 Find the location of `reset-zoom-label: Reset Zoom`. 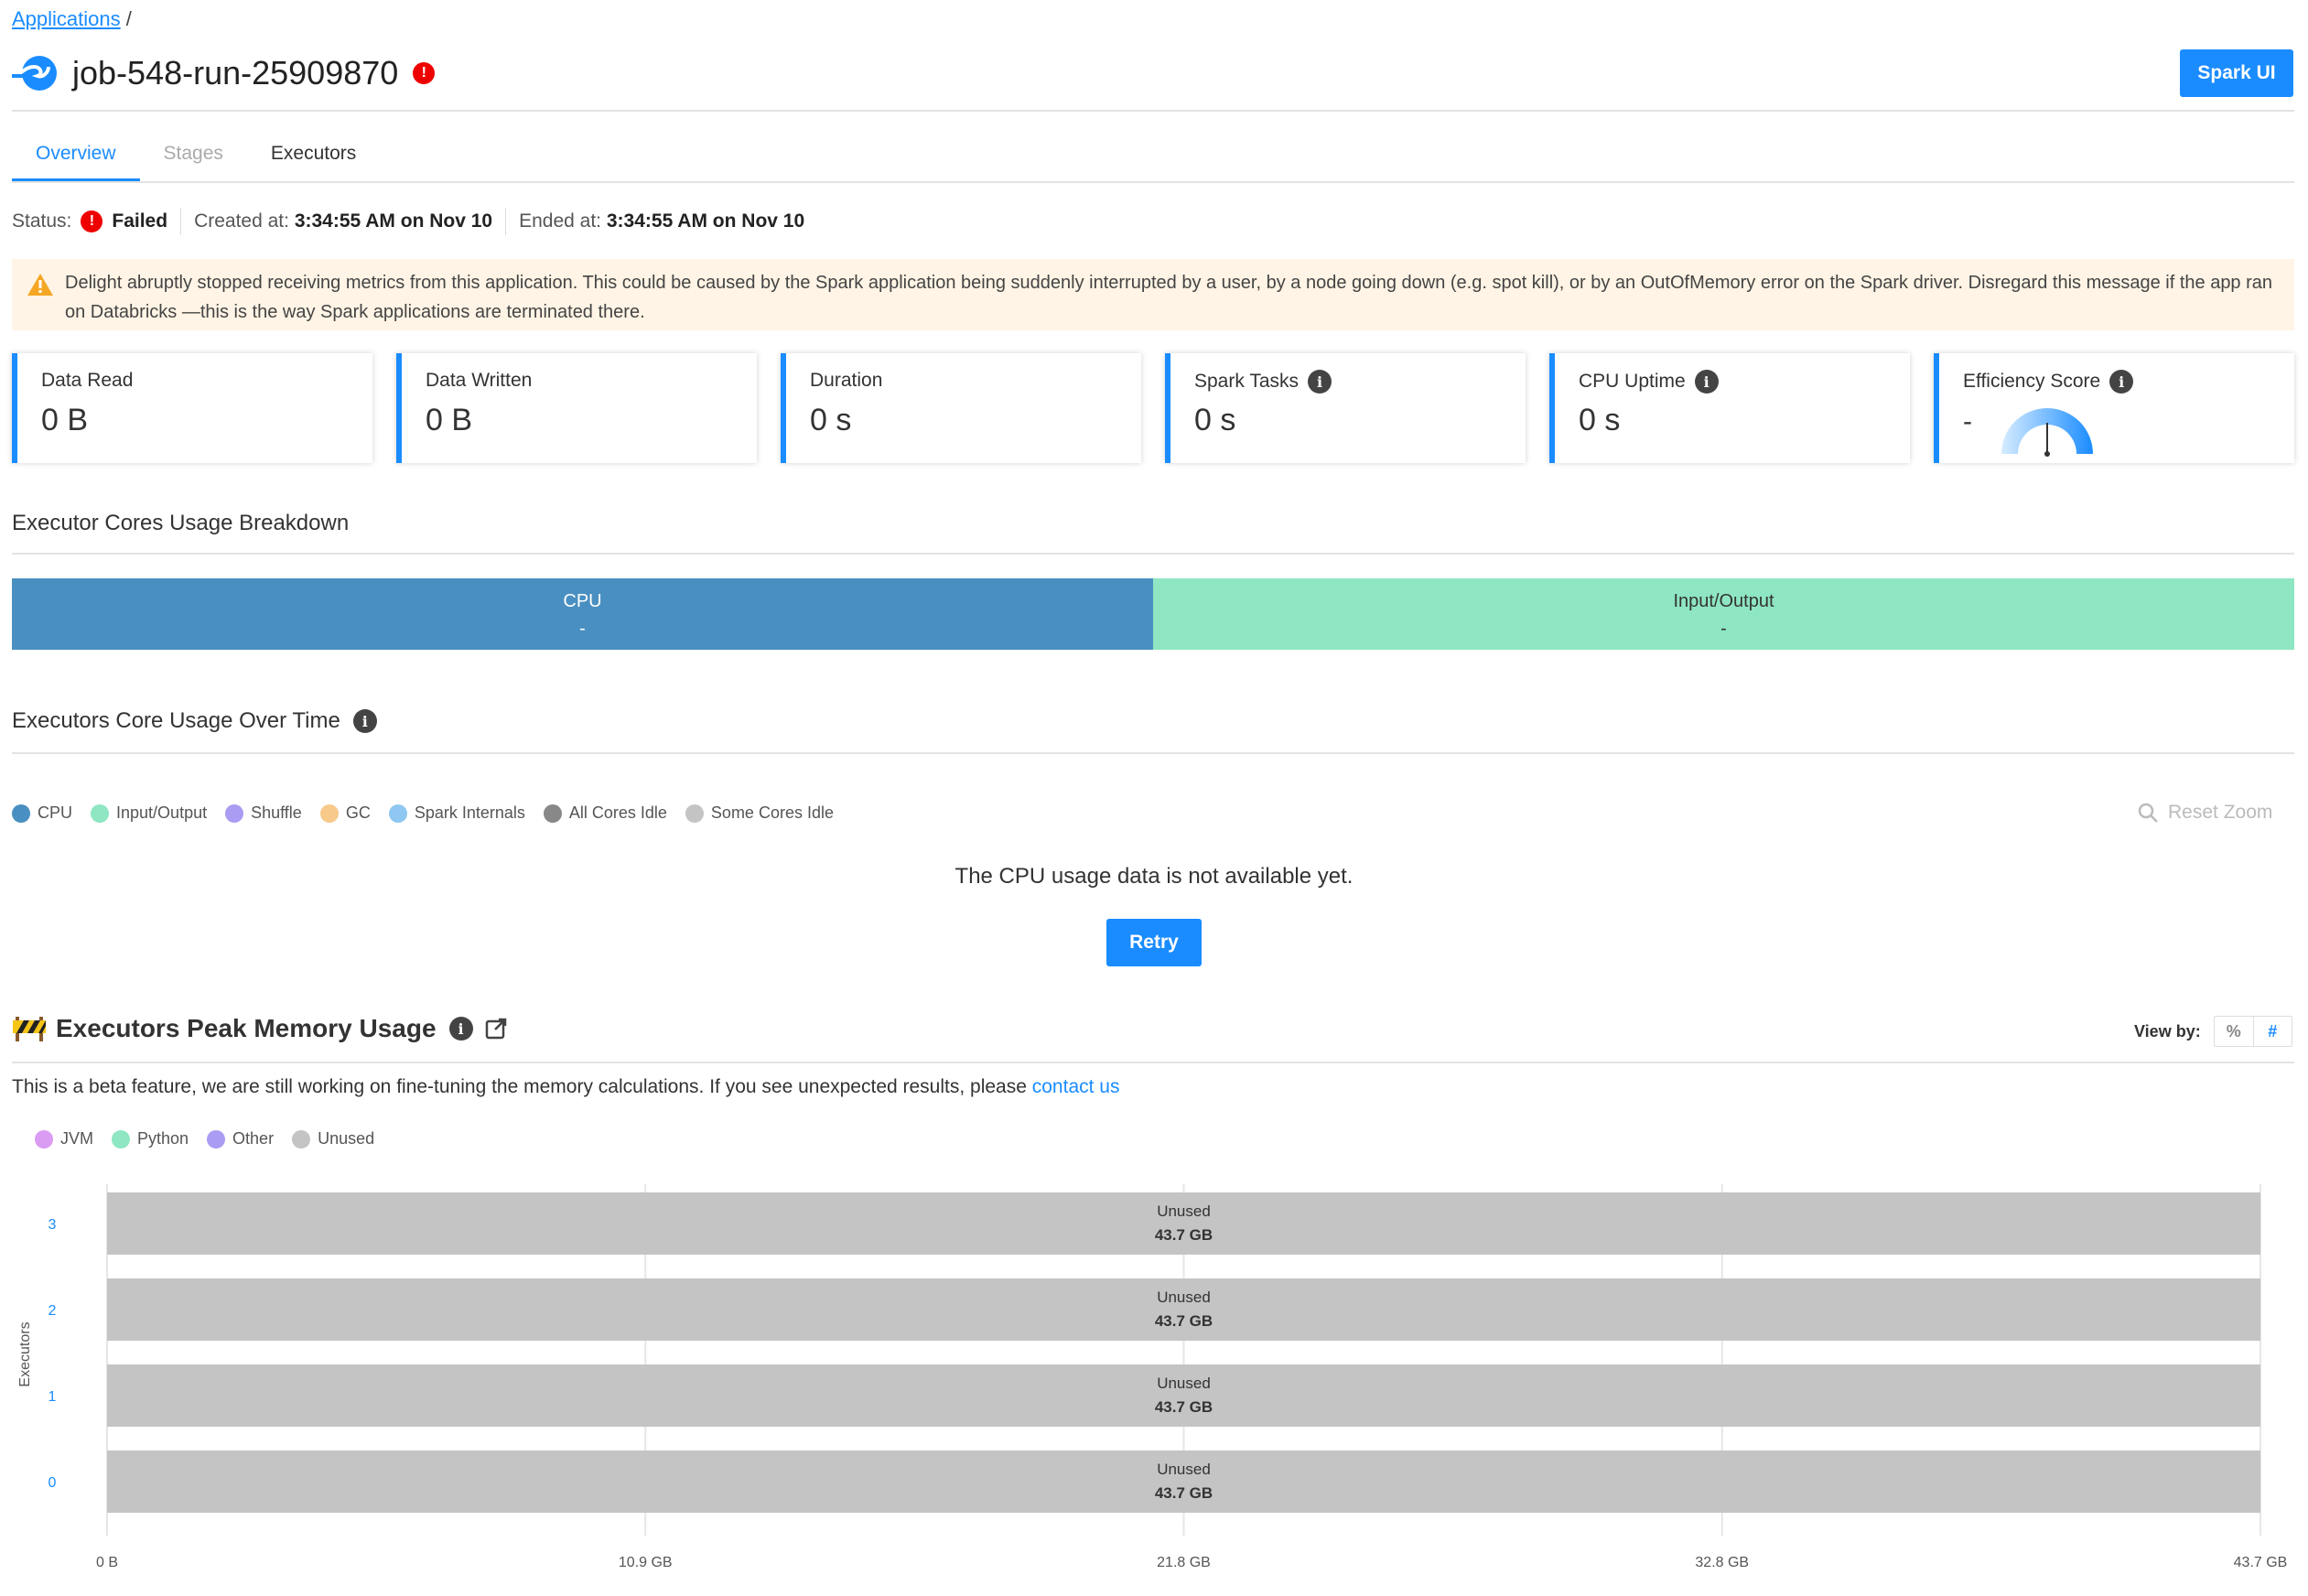

reset-zoom-label: Reset Zoom is located at coordinates (2220, 812).